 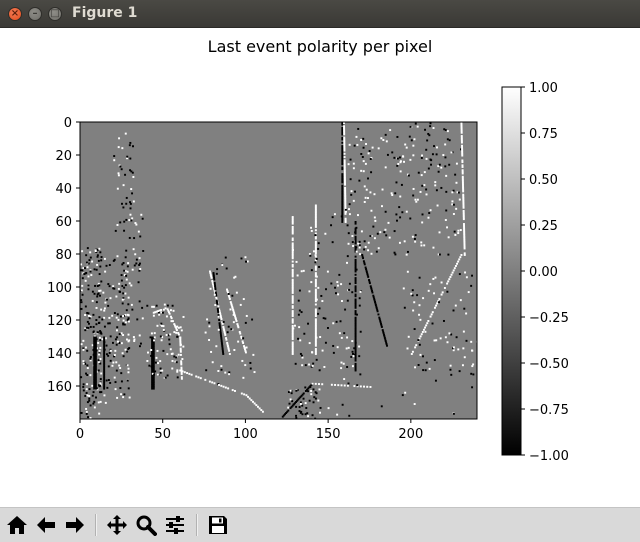 What do you see at coordinates (545, 272) in the screenshot?
I see `colorbar-axis: 1.000.750.500.250.00−0.25−0.50−0.75−1.00` at bounding box center [545, 272].